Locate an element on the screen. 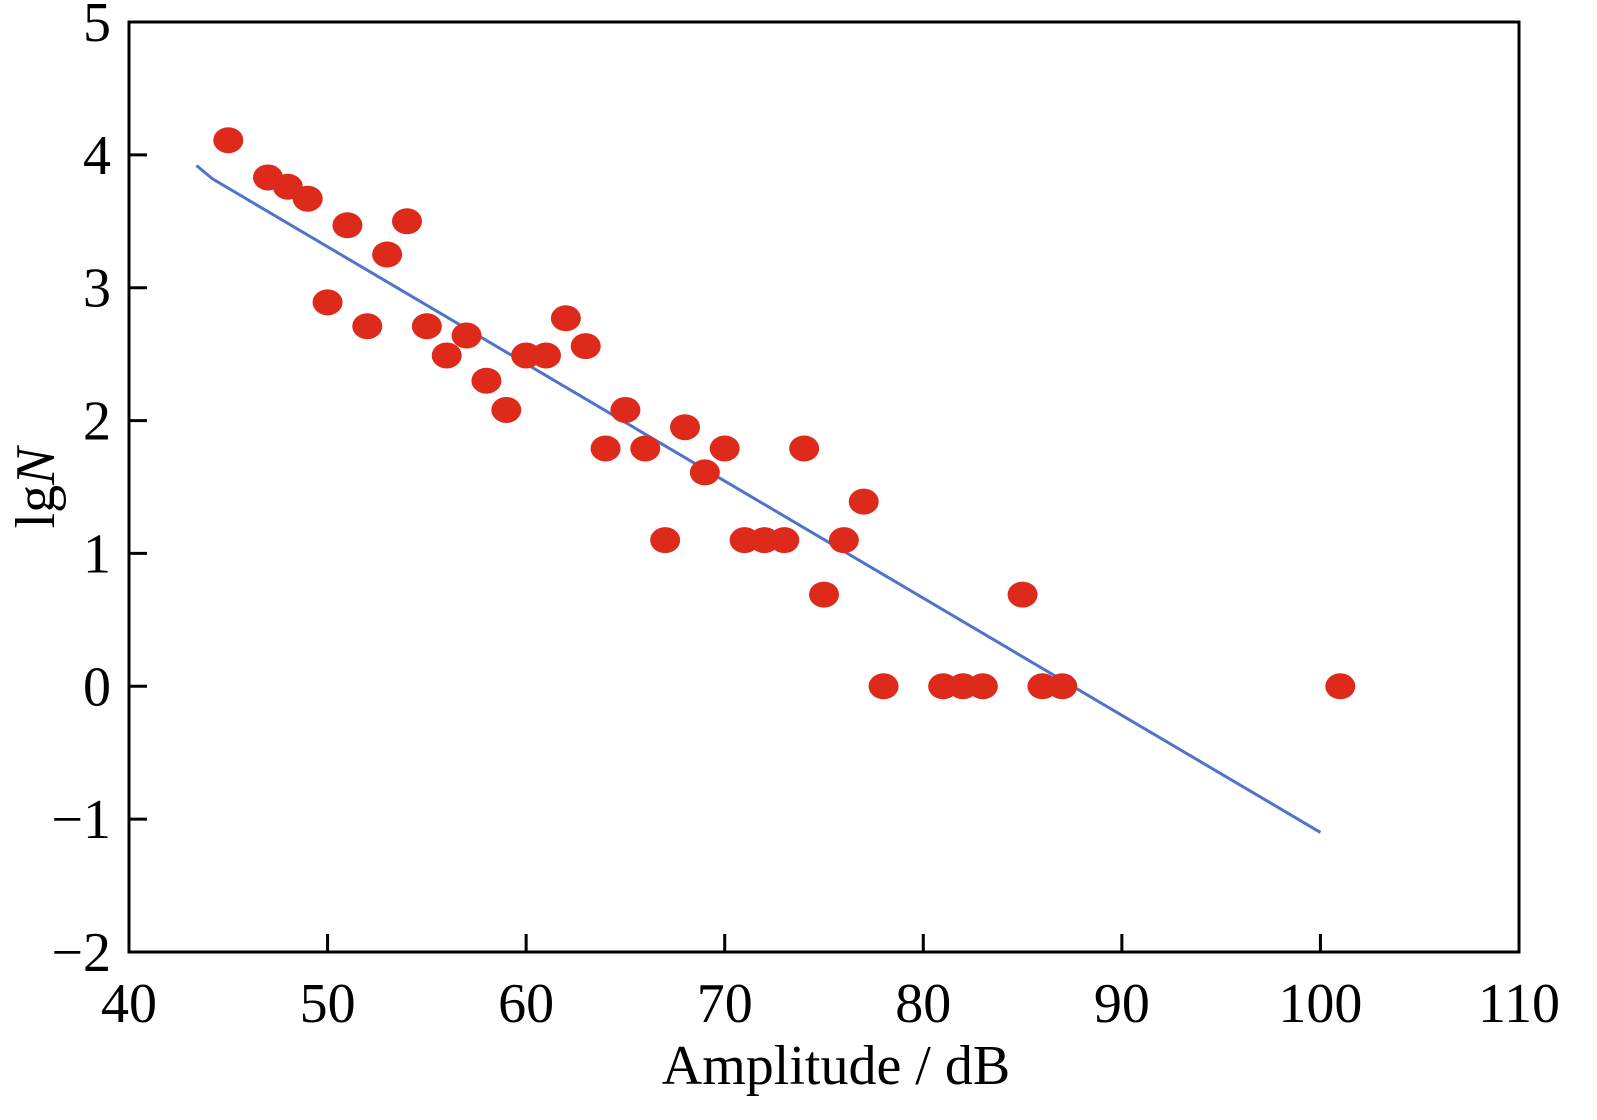  y-tick-label: 1 is located at coordinates (97, 554).